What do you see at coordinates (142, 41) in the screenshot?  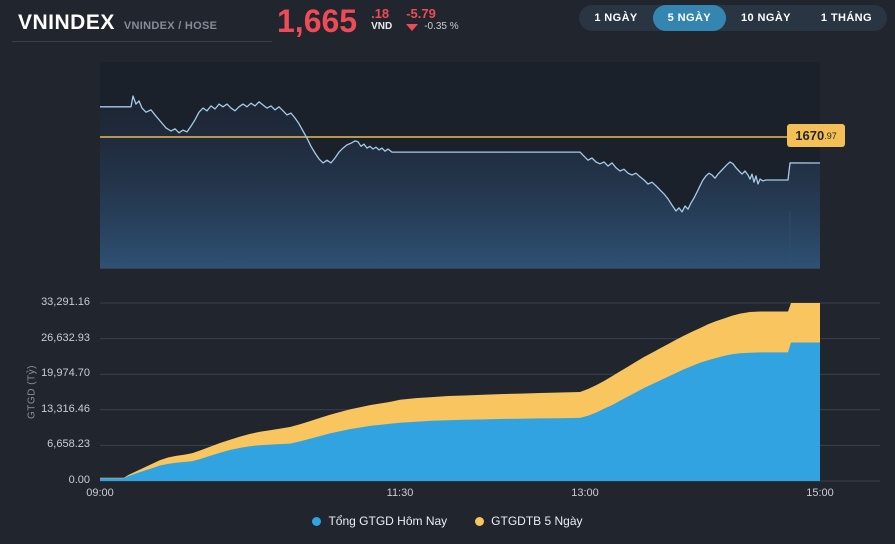 I see `header-divider` at bounding box center [142, 41].